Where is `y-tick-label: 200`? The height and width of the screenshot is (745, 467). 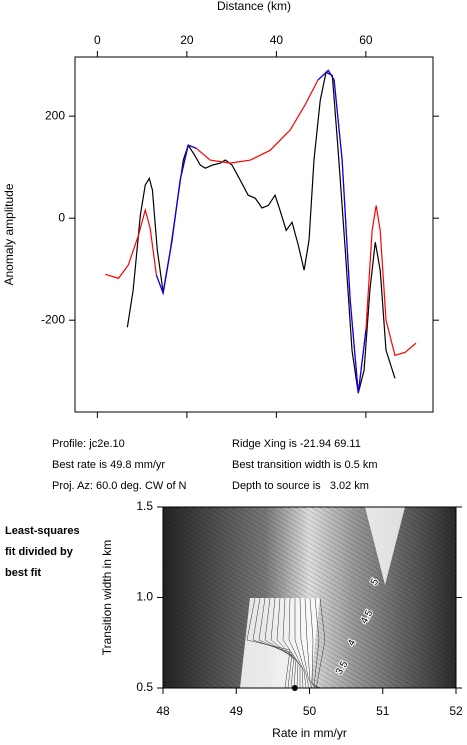 y-tick-label: 200 is located at coordinates (55, 115).